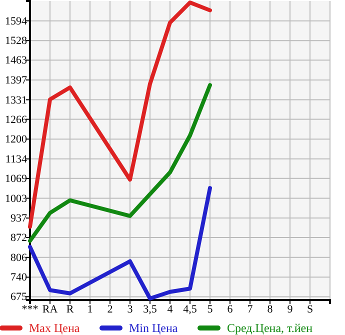 This screenshot has width=345, height=335. I want to click on y-tick-label: 1331, so click(16, 100).